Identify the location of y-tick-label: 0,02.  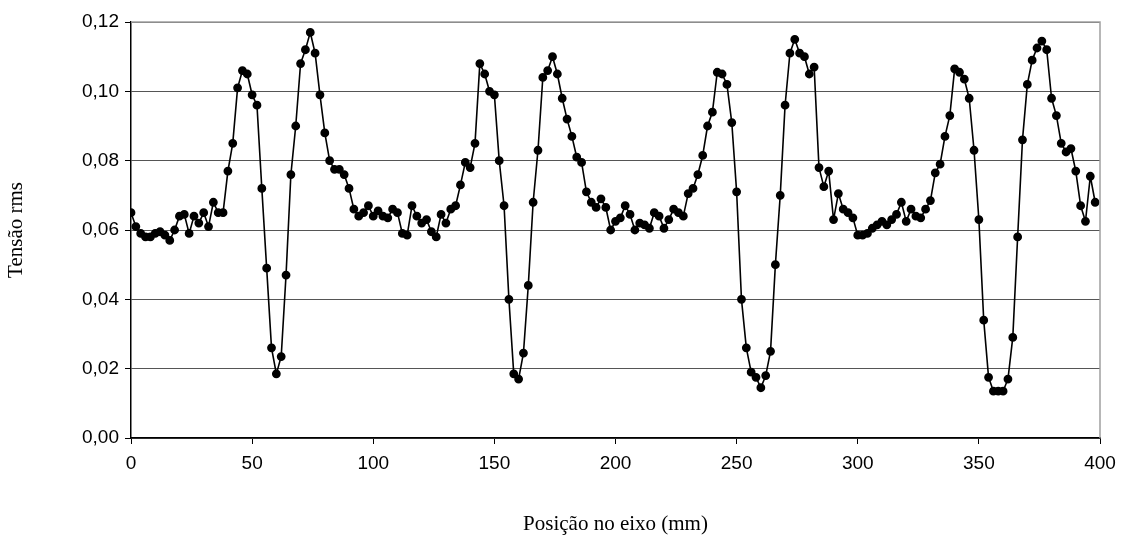
(100, 367).